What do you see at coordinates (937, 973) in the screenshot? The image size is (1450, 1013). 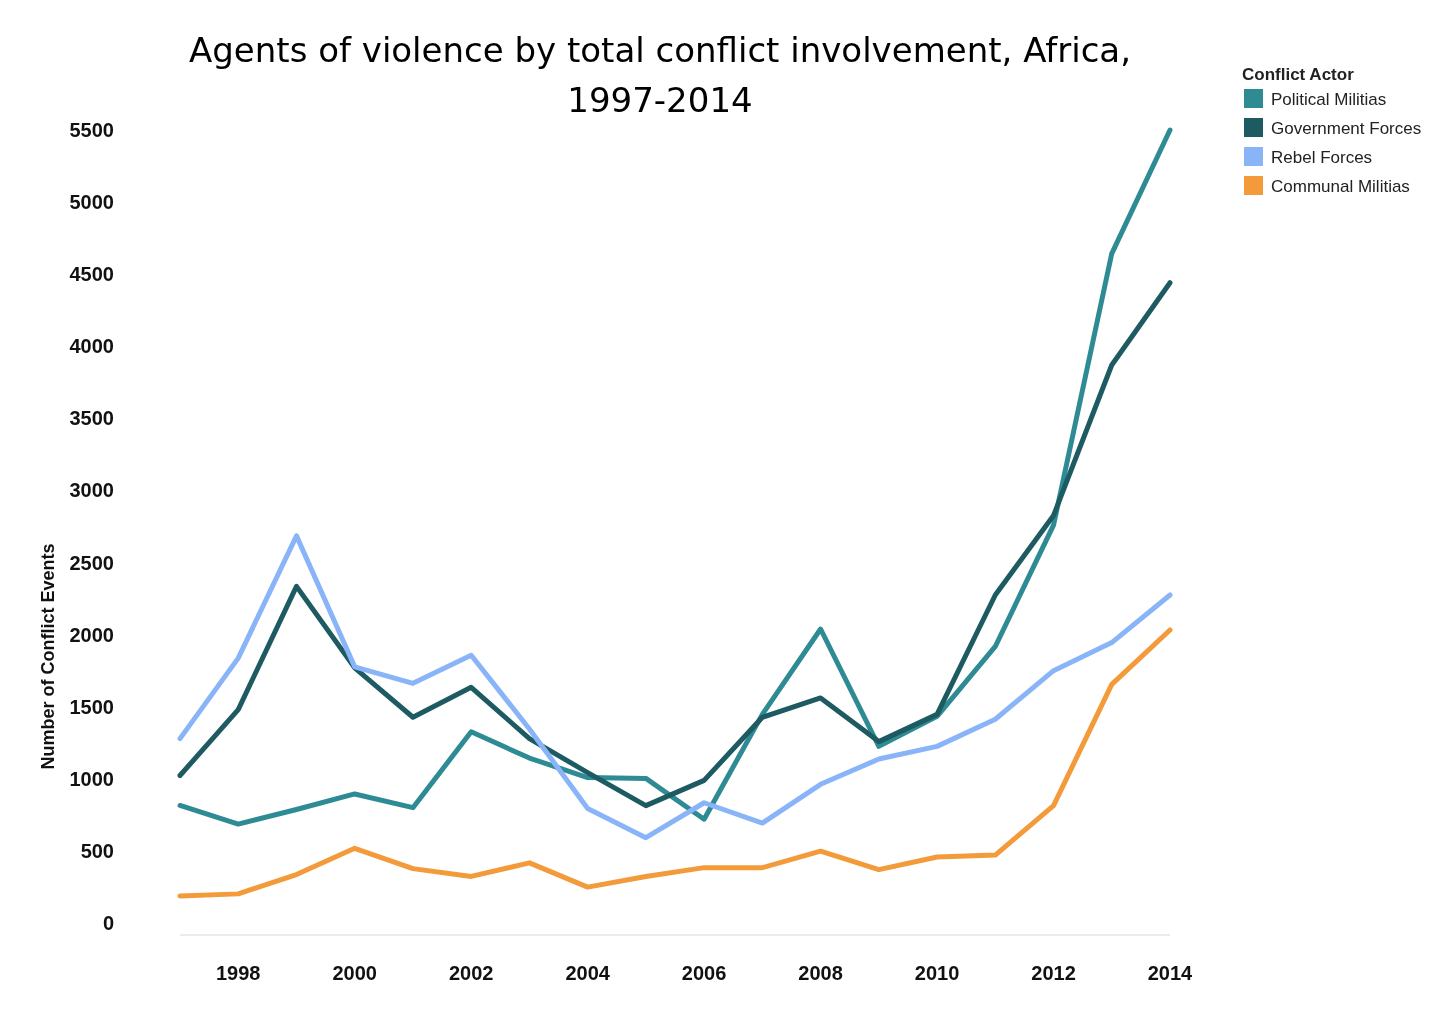 I see `x-tick-label: 2010` at bounding box center [937, 973].